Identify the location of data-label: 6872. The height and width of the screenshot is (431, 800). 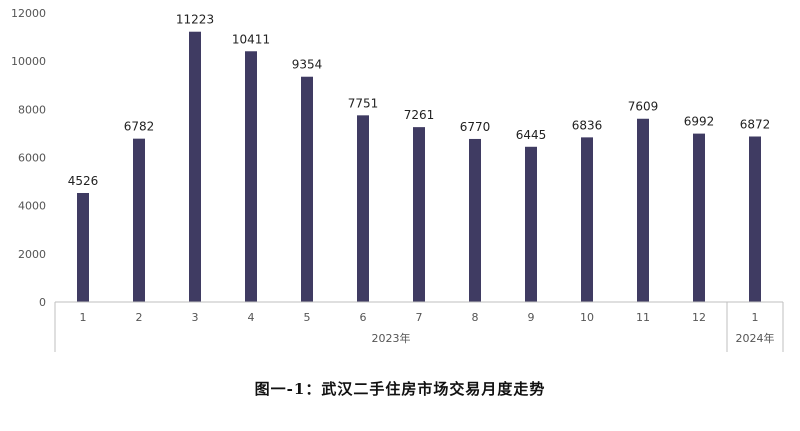
(755, 124).